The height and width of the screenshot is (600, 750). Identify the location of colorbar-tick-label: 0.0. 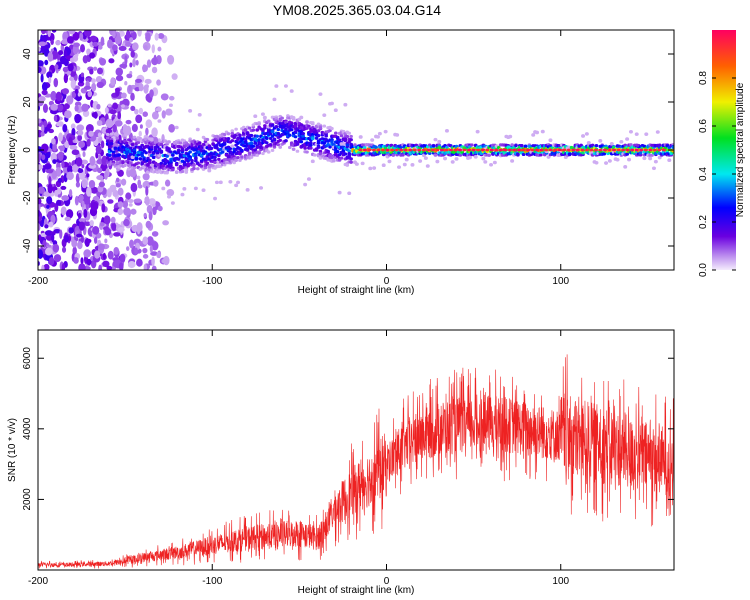
(703, 270).